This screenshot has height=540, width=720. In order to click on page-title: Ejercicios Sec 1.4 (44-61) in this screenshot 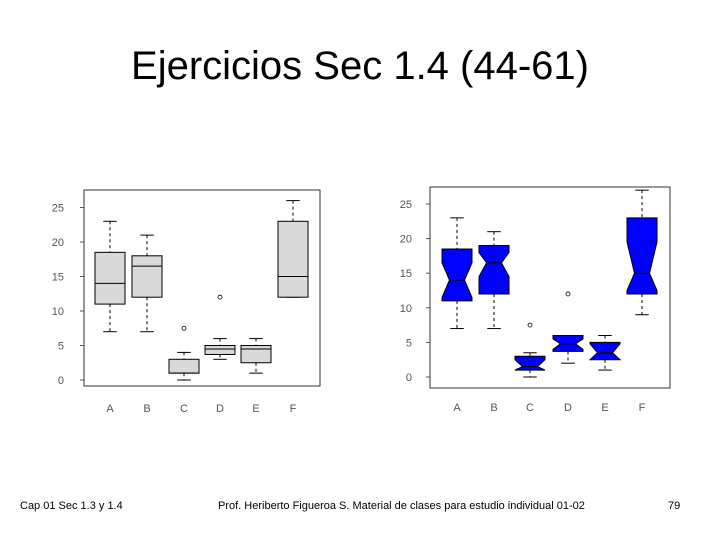, I will do `click(360, 66)`.